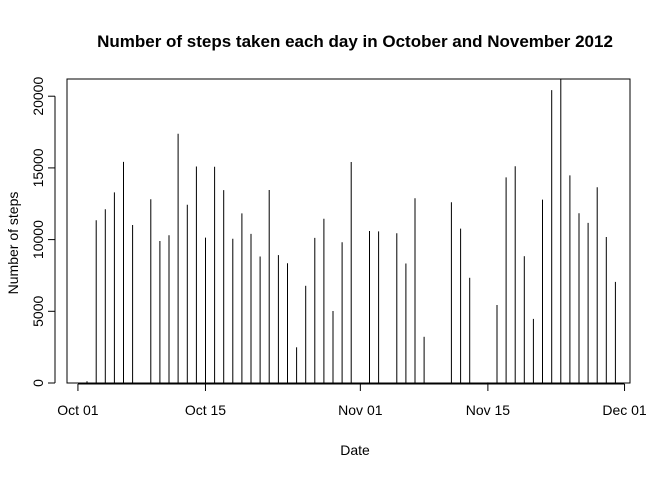  I want to click on x-tick-label: Oct 15, so click(205, 410).